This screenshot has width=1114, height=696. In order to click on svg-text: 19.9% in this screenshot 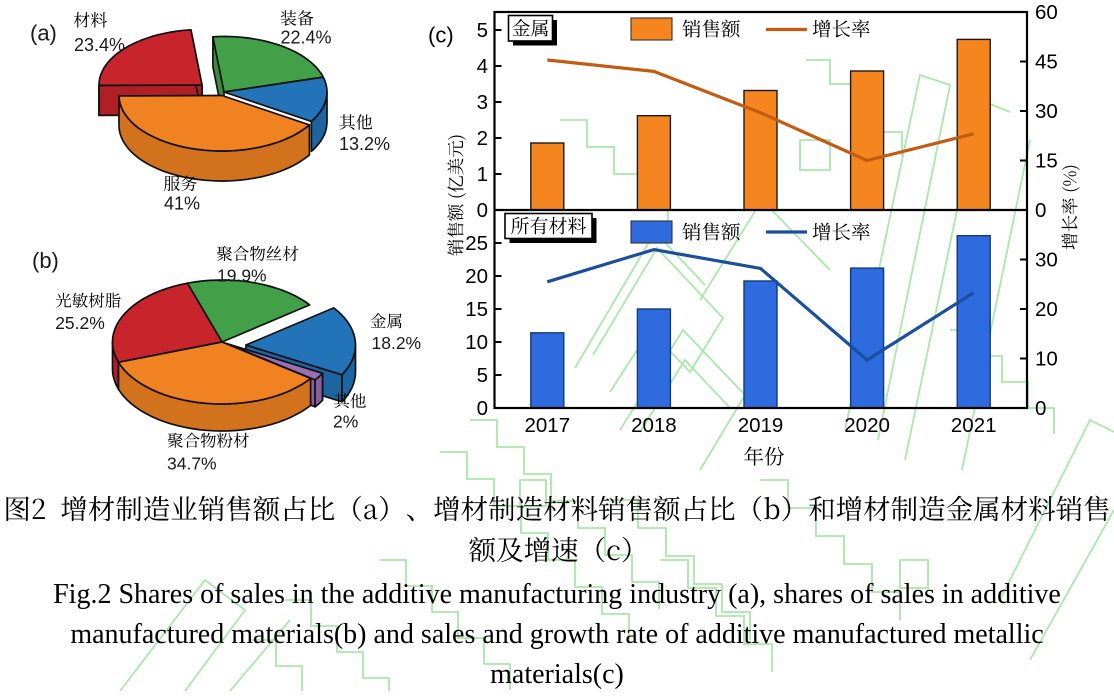, I will do `click(242, 276)`.